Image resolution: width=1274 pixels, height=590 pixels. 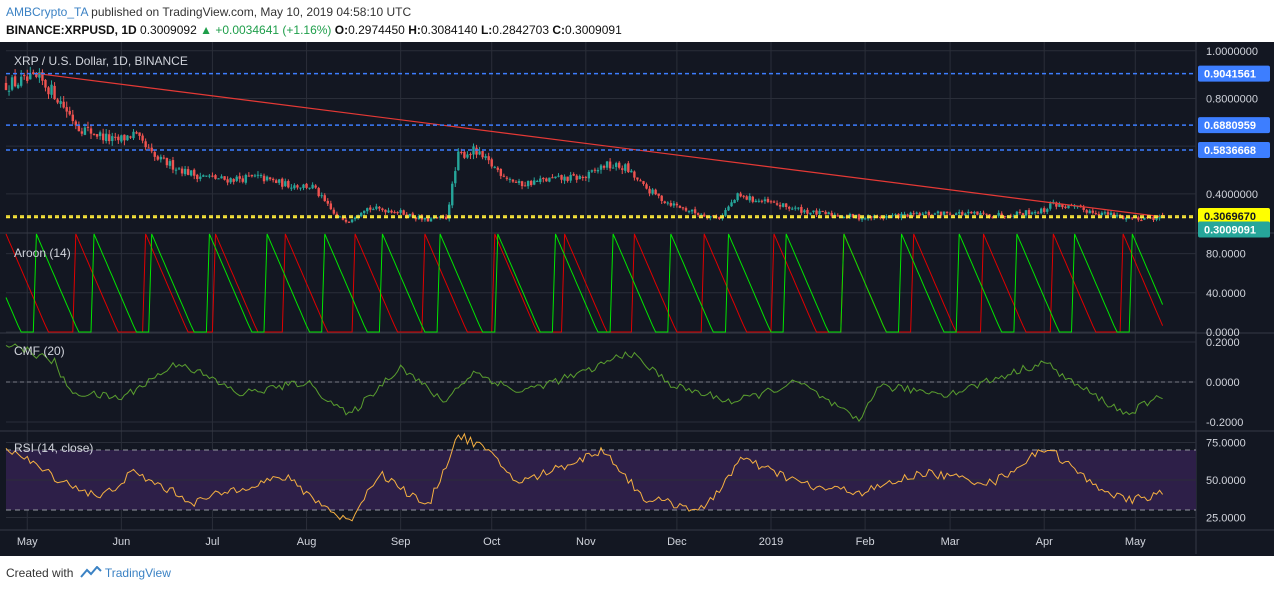 What do you see at coordinates (491, 542) in the screenshot?
I see `time-axis-label: Oct` at bounding box center [491, 542].